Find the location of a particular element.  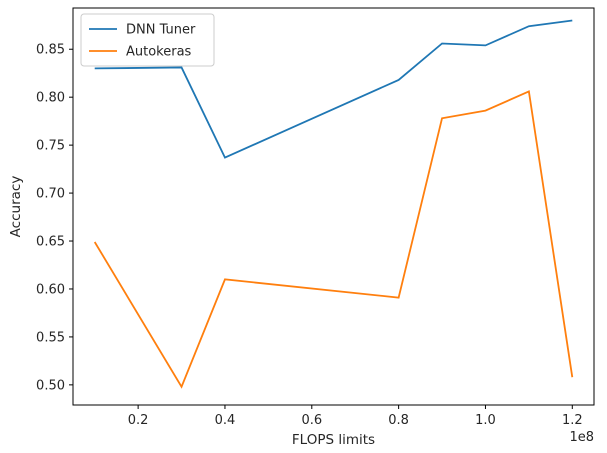

legend-label-autokeras: Autokeras is located at coordinates (159, 52).